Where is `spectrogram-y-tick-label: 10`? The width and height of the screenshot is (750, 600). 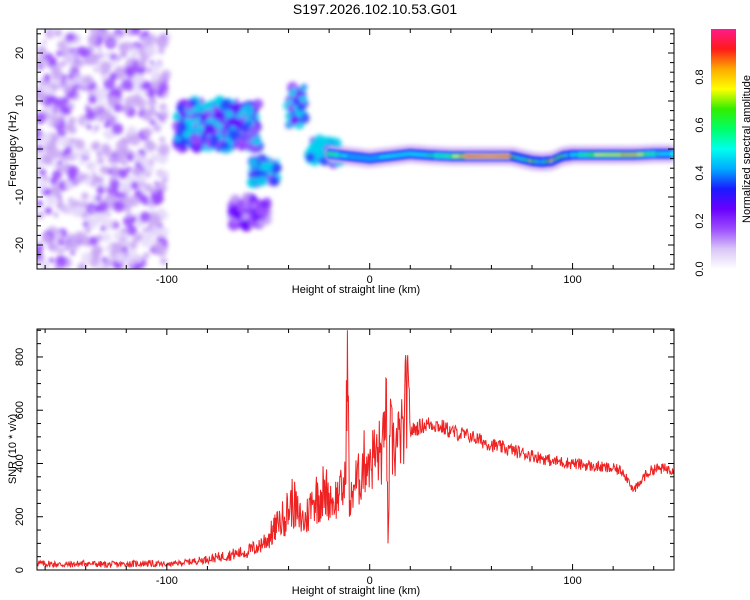
spectrogram-y-tick-label: 10 is located at coordinates (20, 101).